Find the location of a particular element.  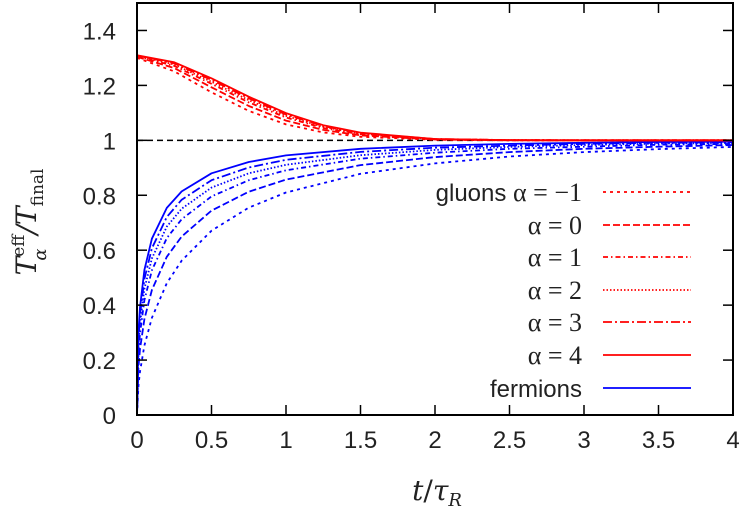

legend-math: α = 1 is located at coordinates (555, 257).